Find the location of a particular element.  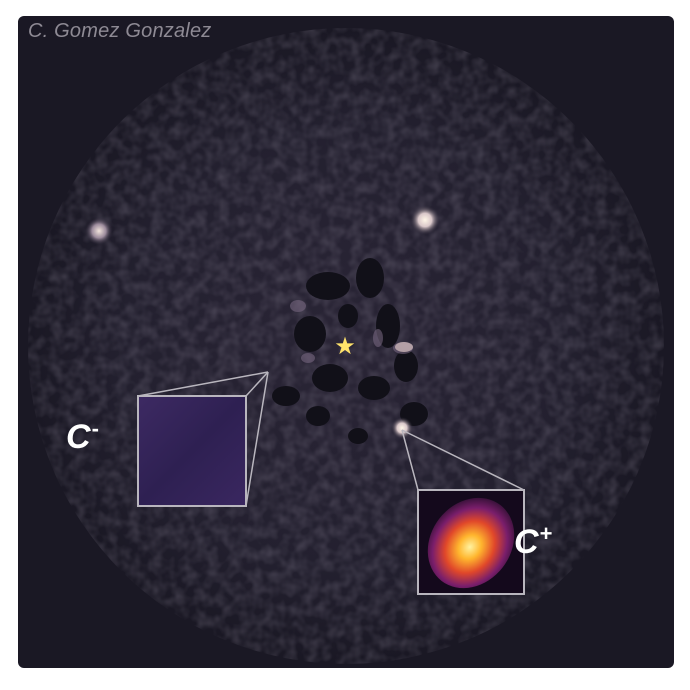

inset-minus-callout is located at coordinates (203, 439).